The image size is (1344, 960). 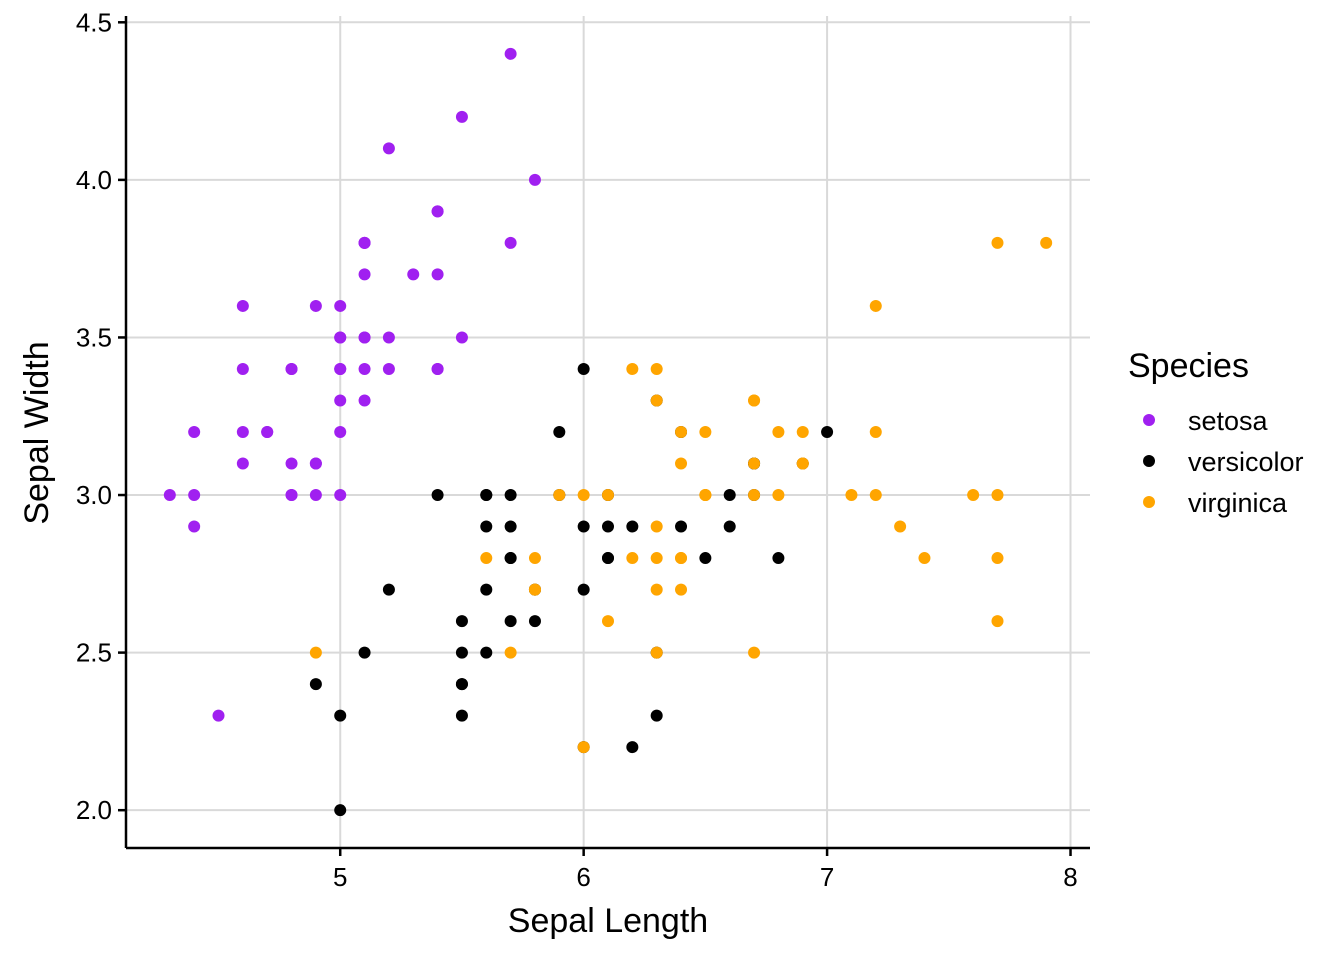 I want to click on y-tick-label: 3.0, so click(x=94, y=495).